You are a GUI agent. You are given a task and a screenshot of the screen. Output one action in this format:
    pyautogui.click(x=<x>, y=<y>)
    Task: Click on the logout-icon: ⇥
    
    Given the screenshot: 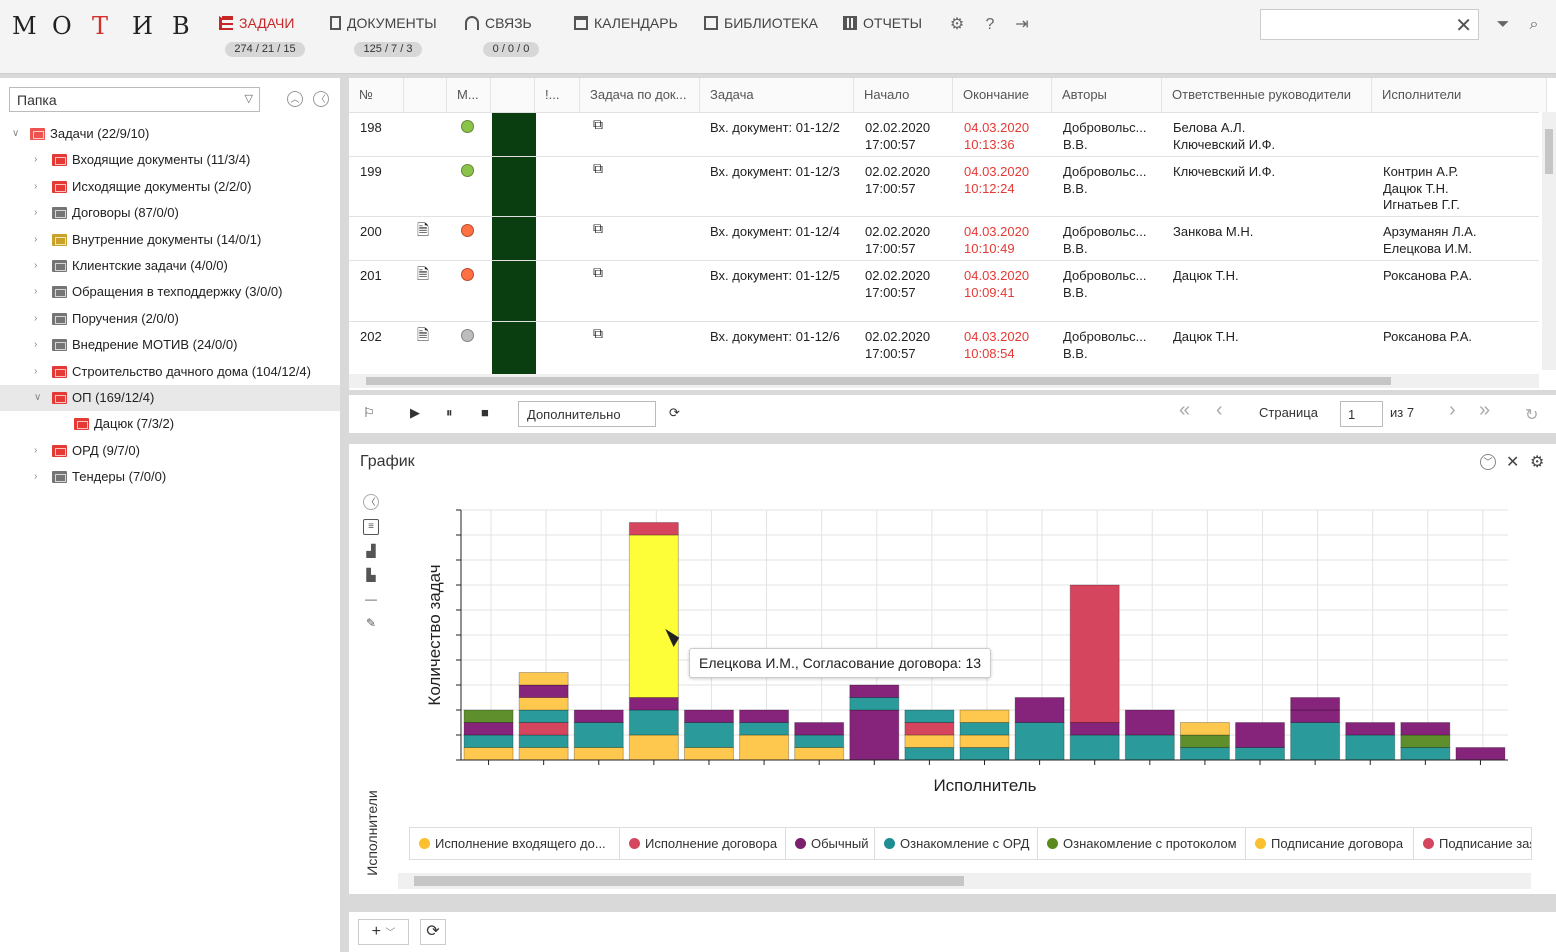 What is the action you would take?
    pyautogui.click(x=1022, y=24)
    